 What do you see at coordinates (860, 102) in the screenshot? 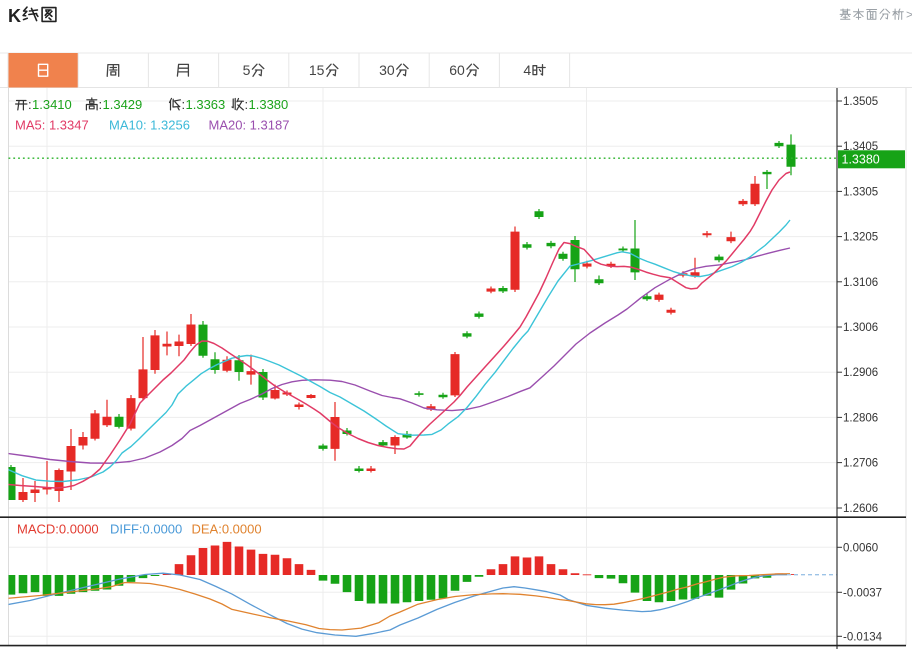
I see `svg-text: 1.3505` at bounding box center [860, 102].